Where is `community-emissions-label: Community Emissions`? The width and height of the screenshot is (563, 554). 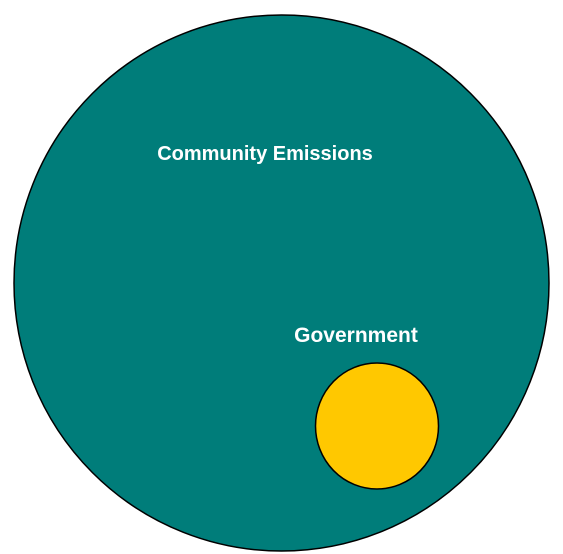
community-emissions-label: Community Emissions is located at coordinates (265, 154).